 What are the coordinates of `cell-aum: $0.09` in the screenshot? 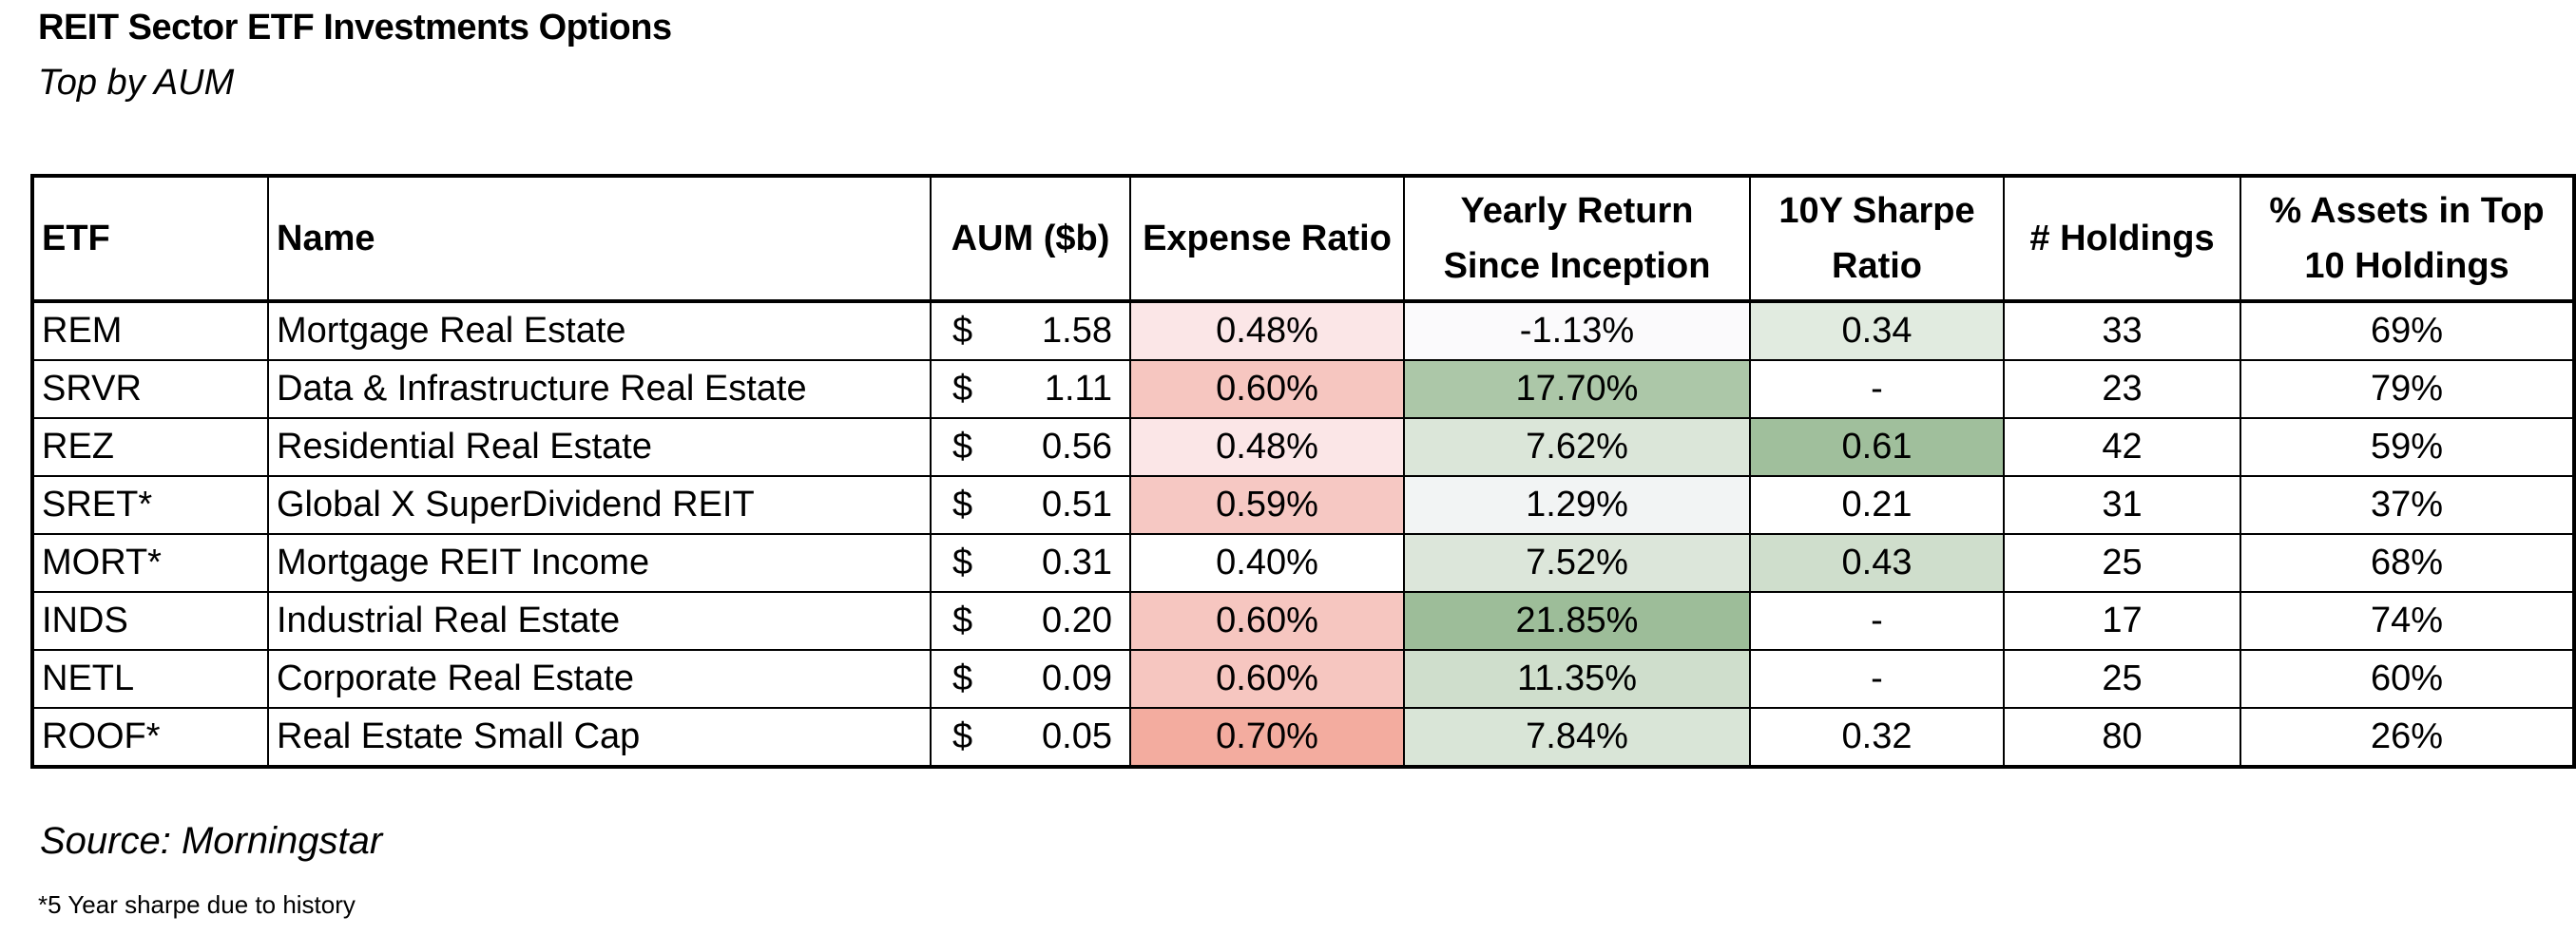 It's located at (1030, 679).